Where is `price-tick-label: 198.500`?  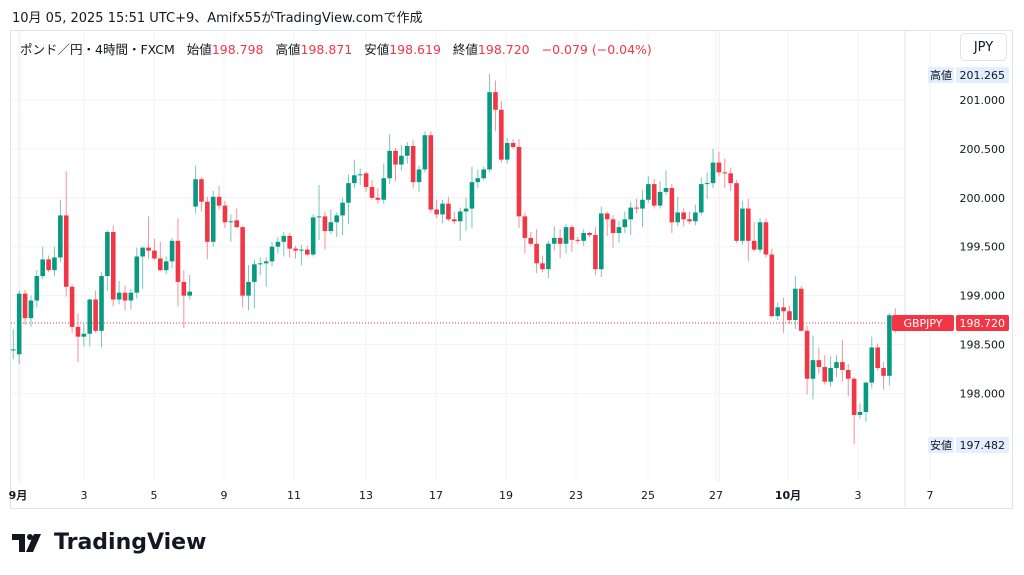
price-tick-label: 198.500 is located at coordinates (983, 345).